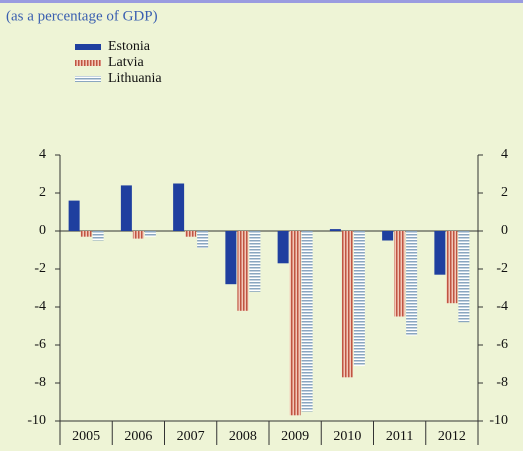  Describe the element at coordinates (40, 306) in the screenshot. I see `y-tick-label: -4` at that location.